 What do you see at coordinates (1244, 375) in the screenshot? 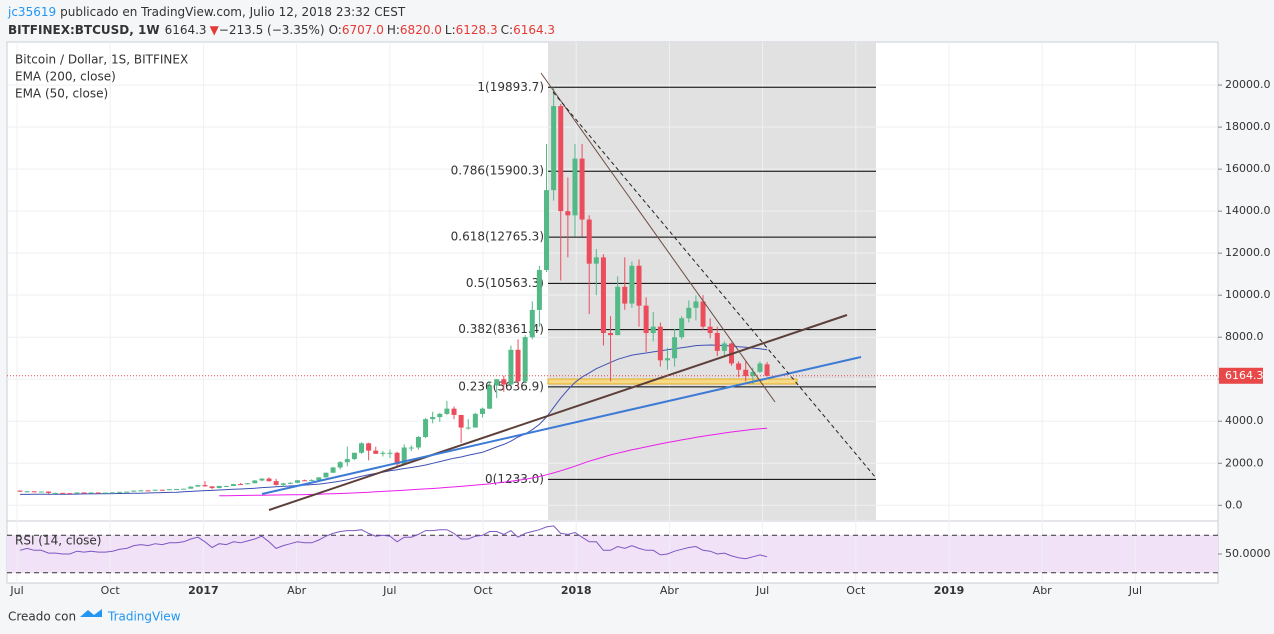
I see `price-label: 6164.3` at bounding box center [1244, 375].